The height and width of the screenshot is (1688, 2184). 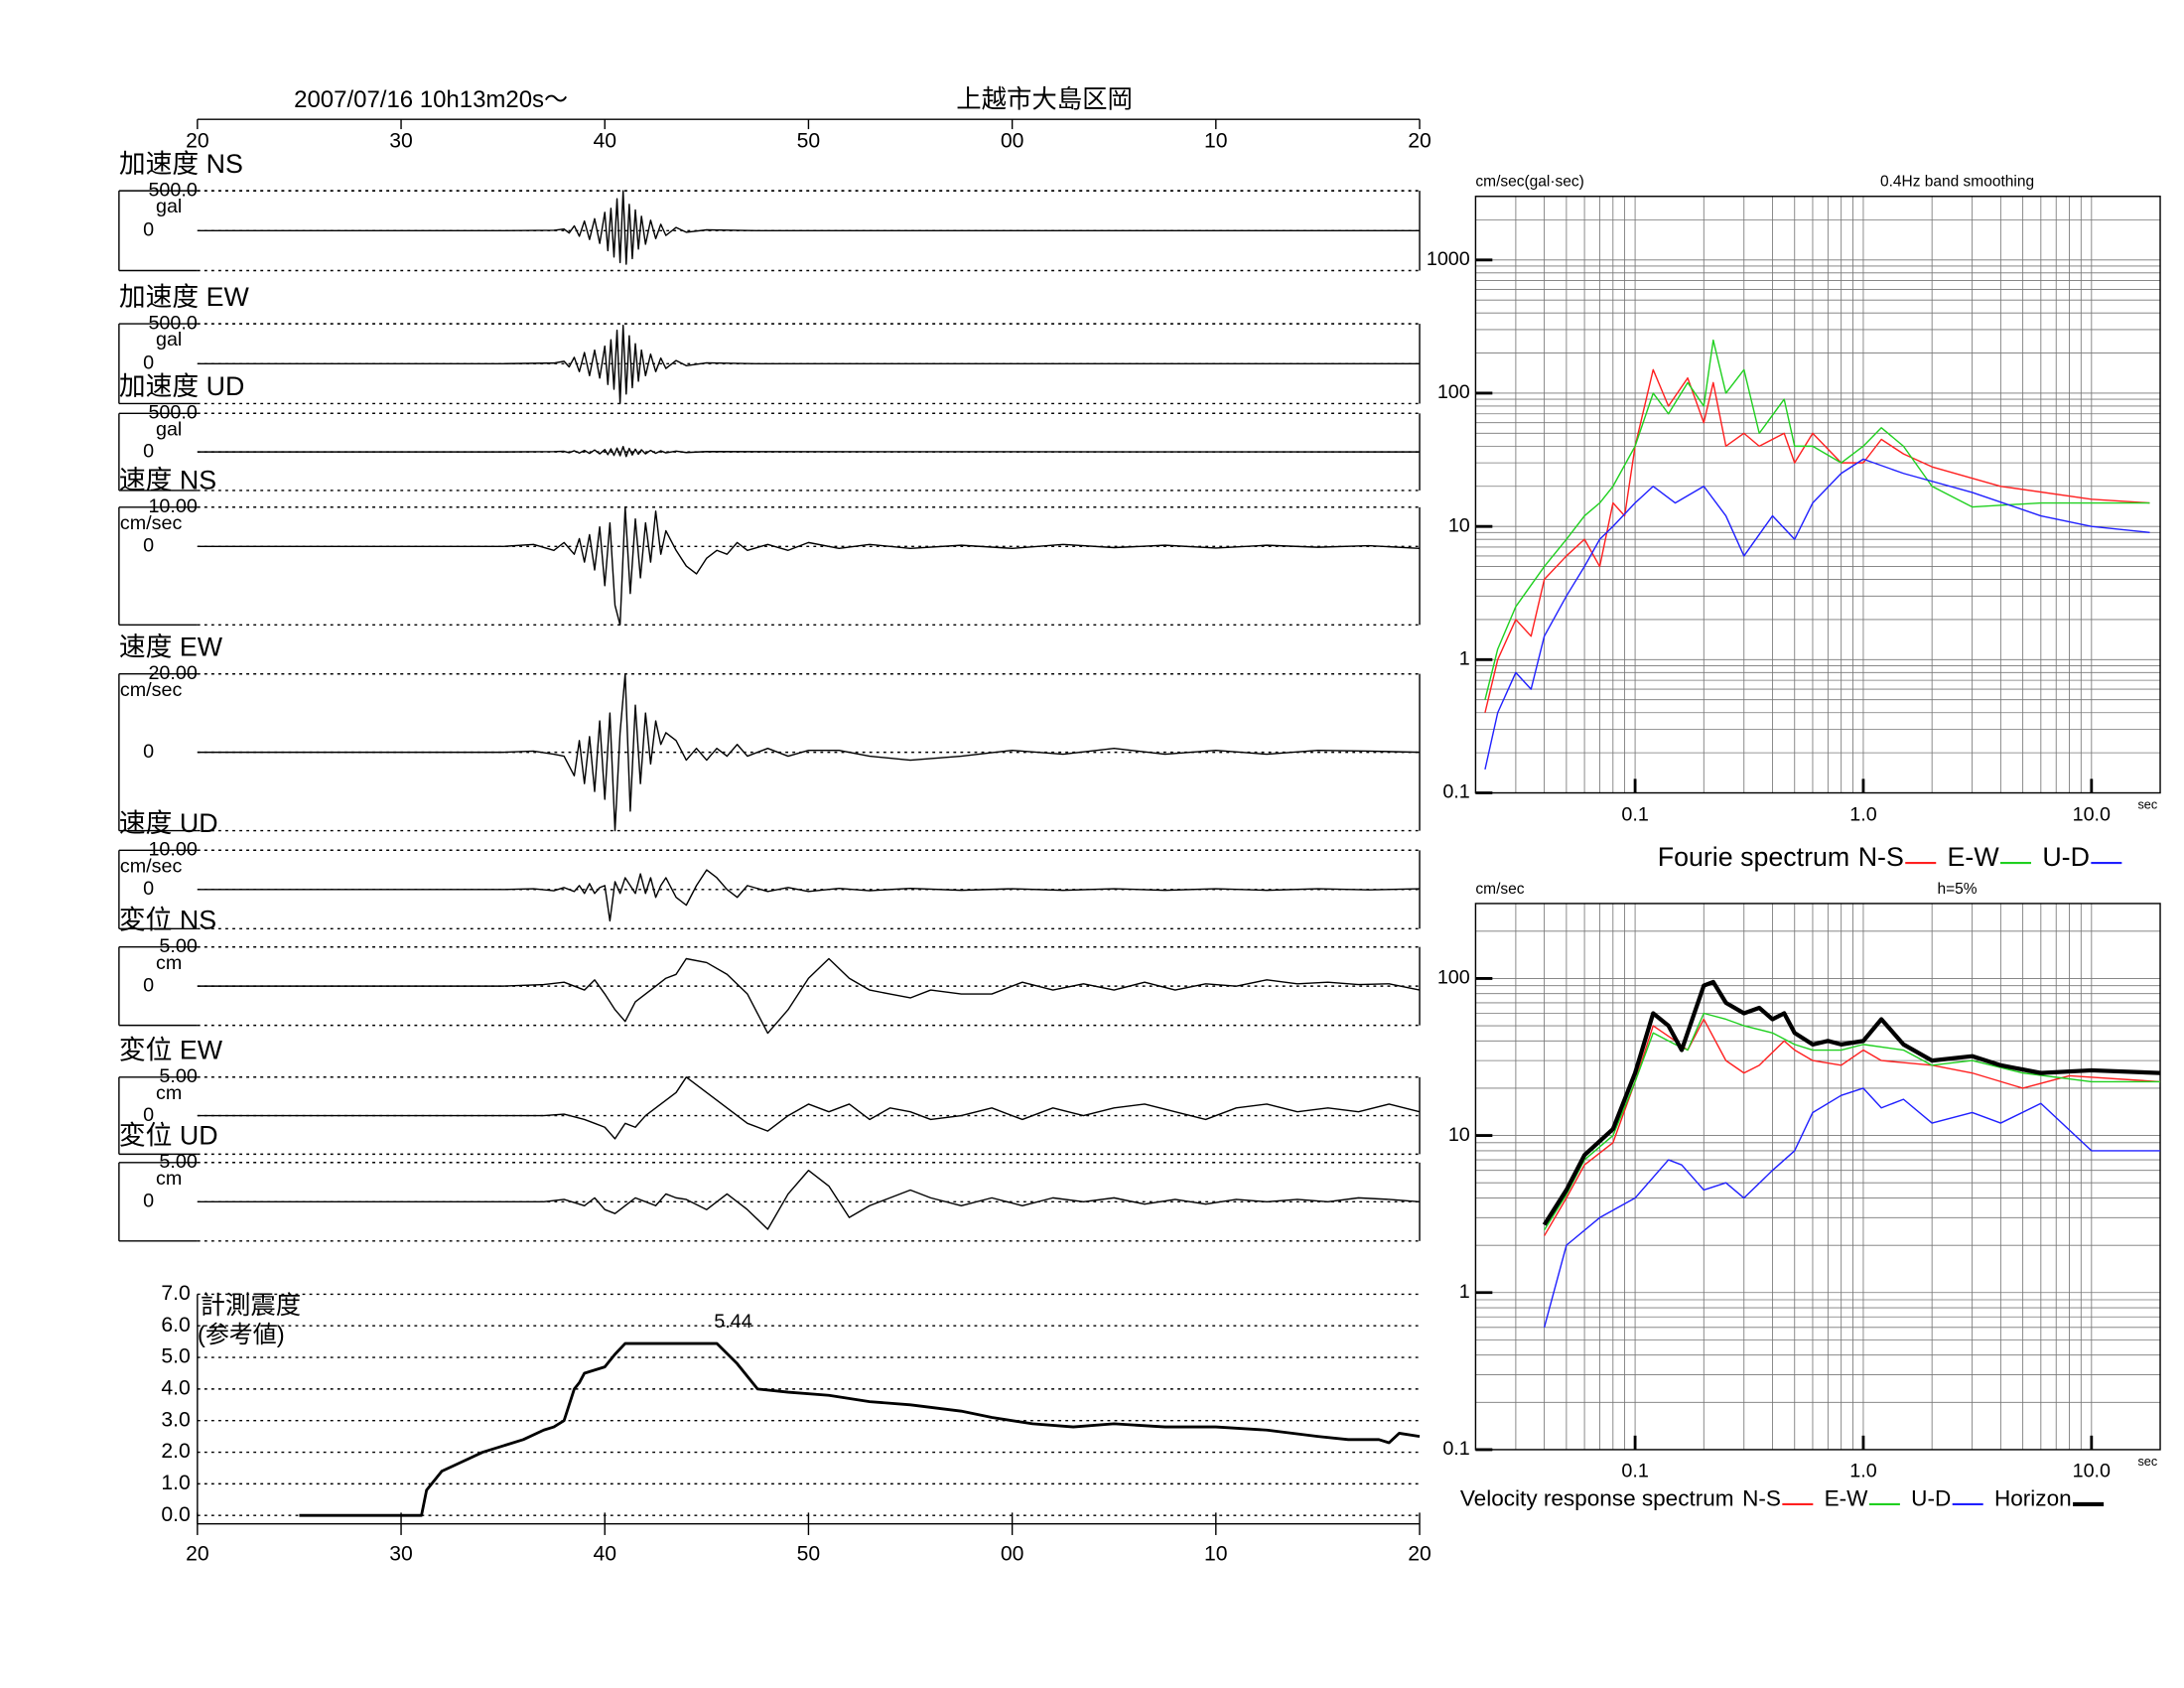 I want to click on peak-label: 5.44, so click(x=732, y=1322).